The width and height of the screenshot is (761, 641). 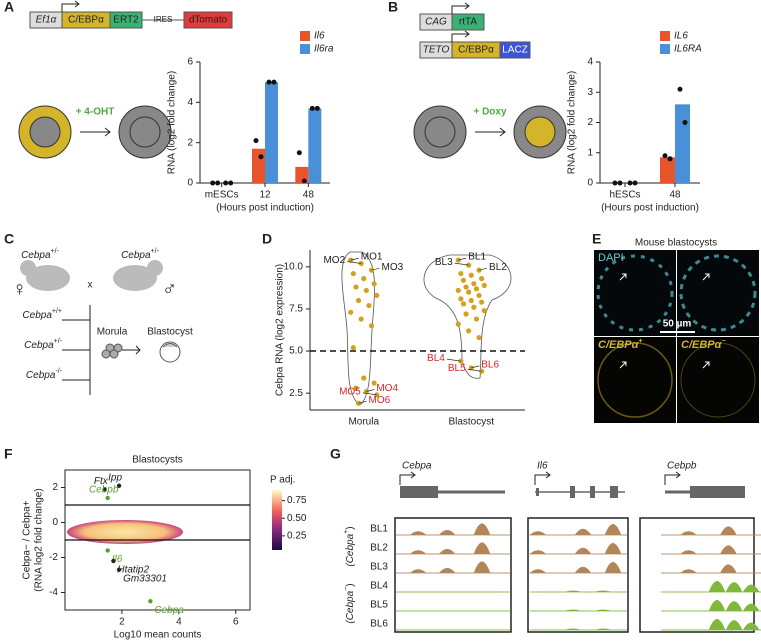 I want to click on text-sup: -/-, so click(x=58, y=371).